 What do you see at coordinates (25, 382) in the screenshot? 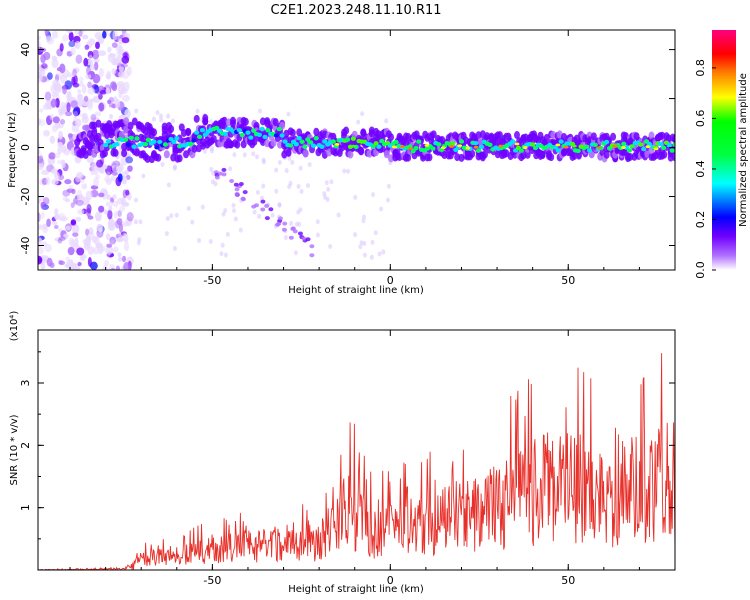
I see `snr-ytick-label: 3` at bounding box center [25, 382].